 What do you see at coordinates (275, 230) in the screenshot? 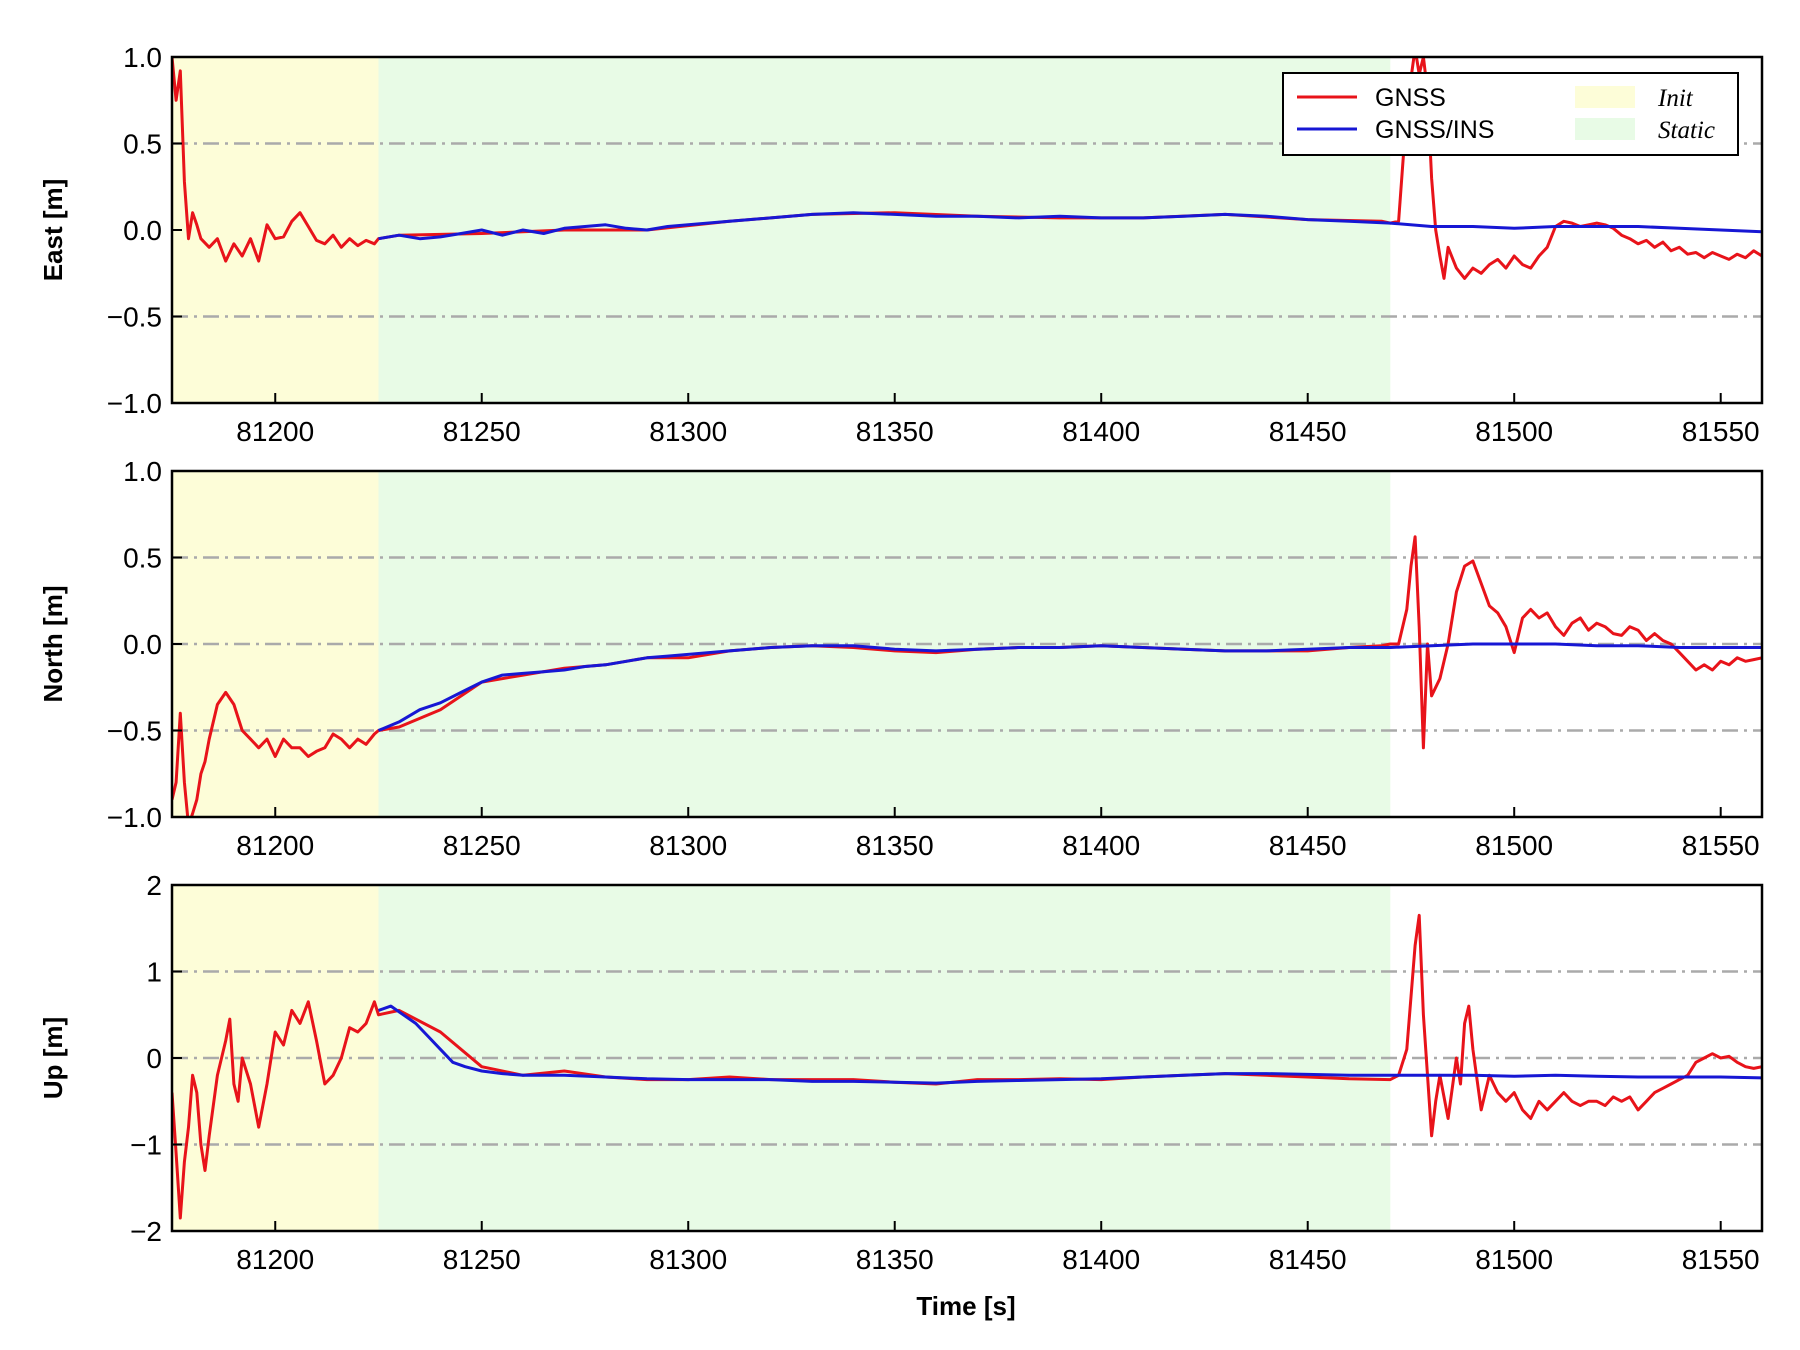
I see `region-init` at bounding box center [275, 230].